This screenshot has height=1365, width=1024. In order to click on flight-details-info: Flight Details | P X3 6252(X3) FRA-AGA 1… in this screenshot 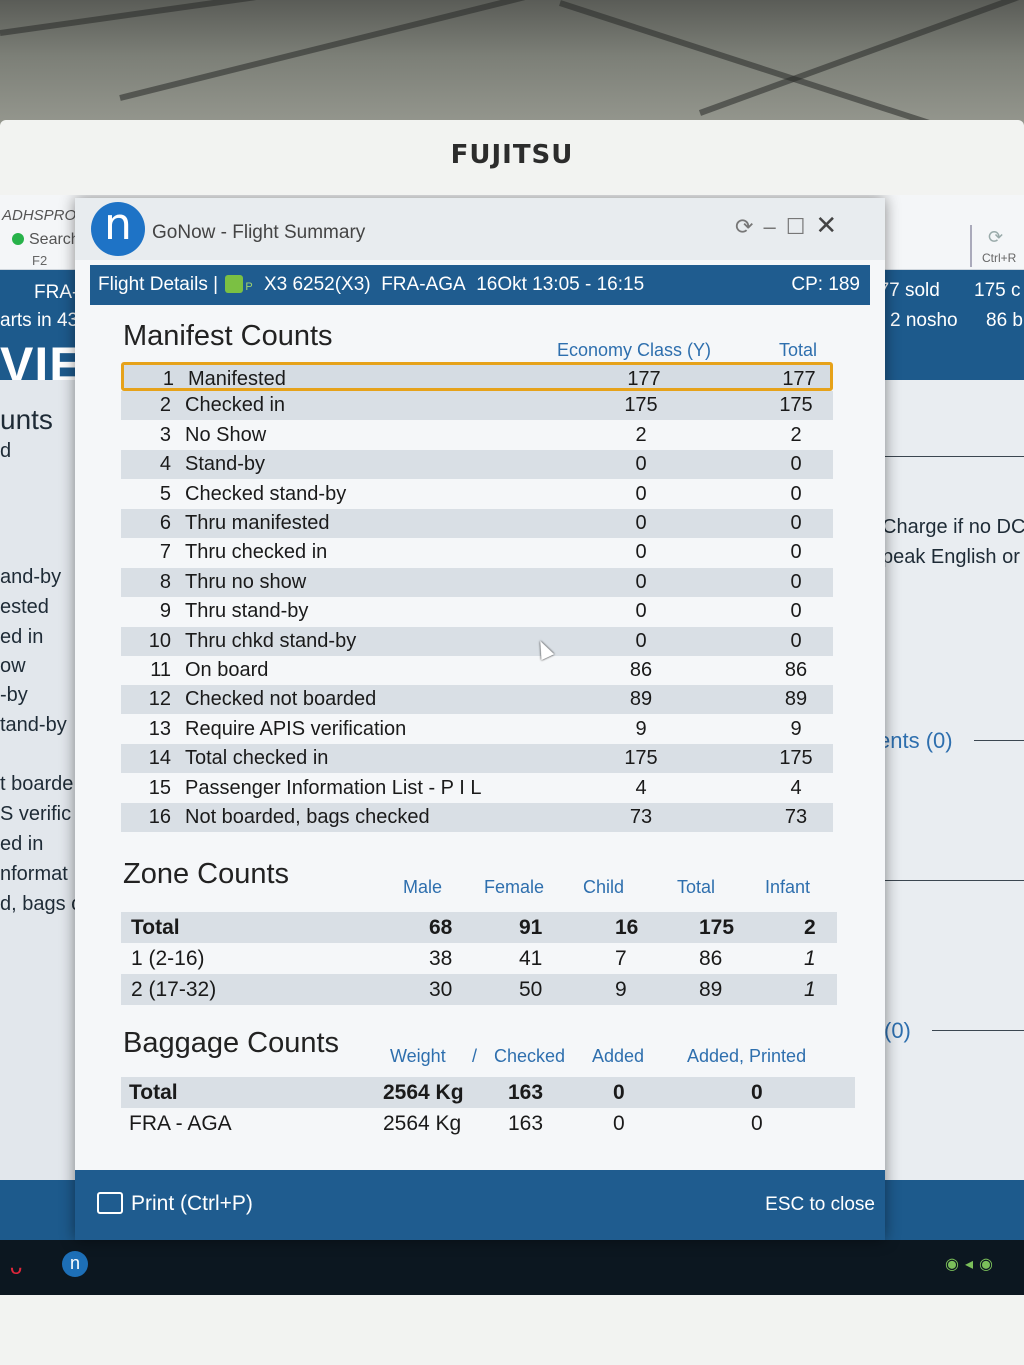, I will do `click(371, 284)`.